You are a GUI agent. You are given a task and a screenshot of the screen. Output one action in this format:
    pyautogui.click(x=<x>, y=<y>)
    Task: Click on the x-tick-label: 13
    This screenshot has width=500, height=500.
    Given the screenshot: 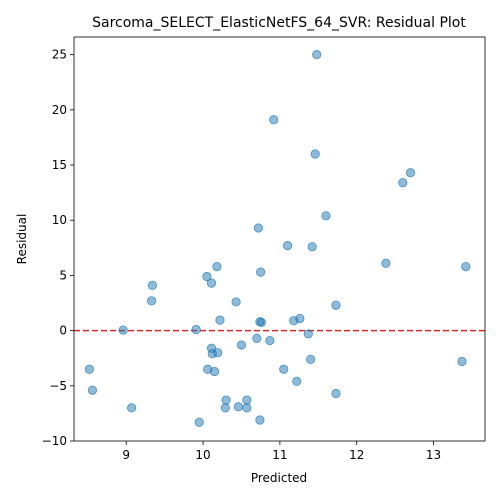 What is the action you would take?
    pyautogui.click(x=433, y=455)
    